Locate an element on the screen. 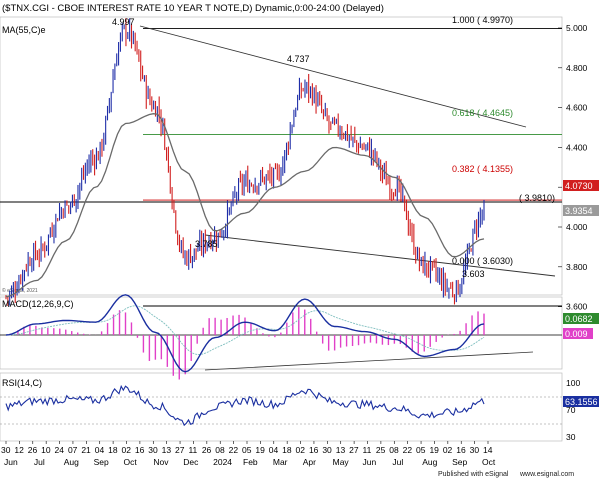 This screenshot has height=479, width=600. x-month-label: Nov is located at coordinates (161, 462).